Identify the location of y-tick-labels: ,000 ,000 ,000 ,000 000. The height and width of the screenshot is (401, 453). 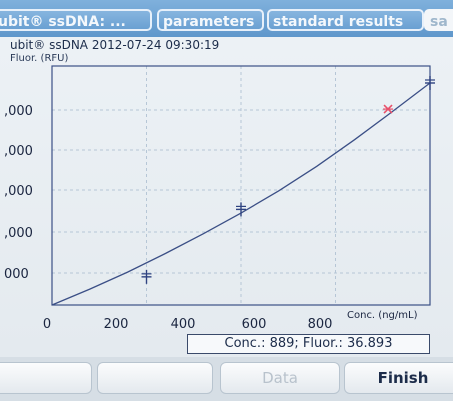
(18, 193).